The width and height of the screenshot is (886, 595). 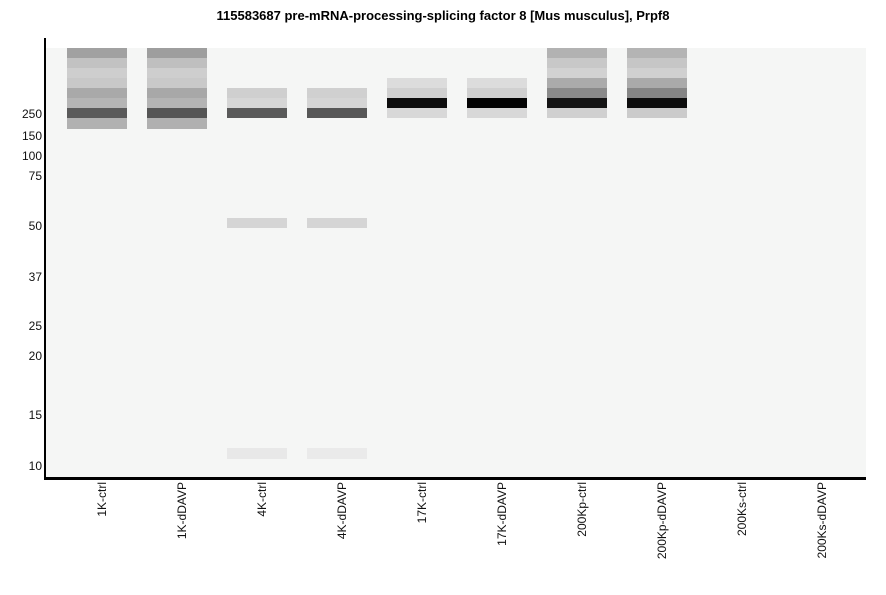 What do you see at coordinates (822, 520) in the screenshot?
I see `lane-label: 200Ks-dDAVP` at bounding box center [822, 520].